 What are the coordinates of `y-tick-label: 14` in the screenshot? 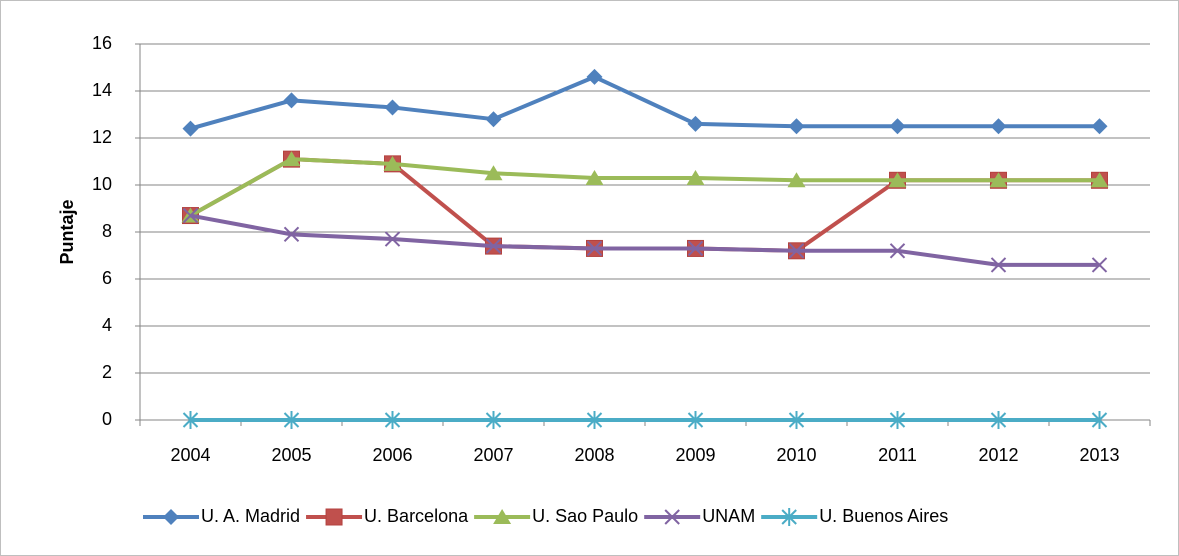 It's located at (102, 90).